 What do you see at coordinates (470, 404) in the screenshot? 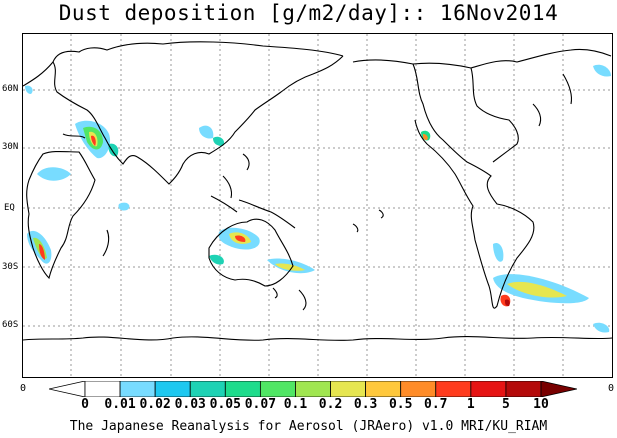
I see `colorbar-tick-label: 1` at bounding box center [470, 404].